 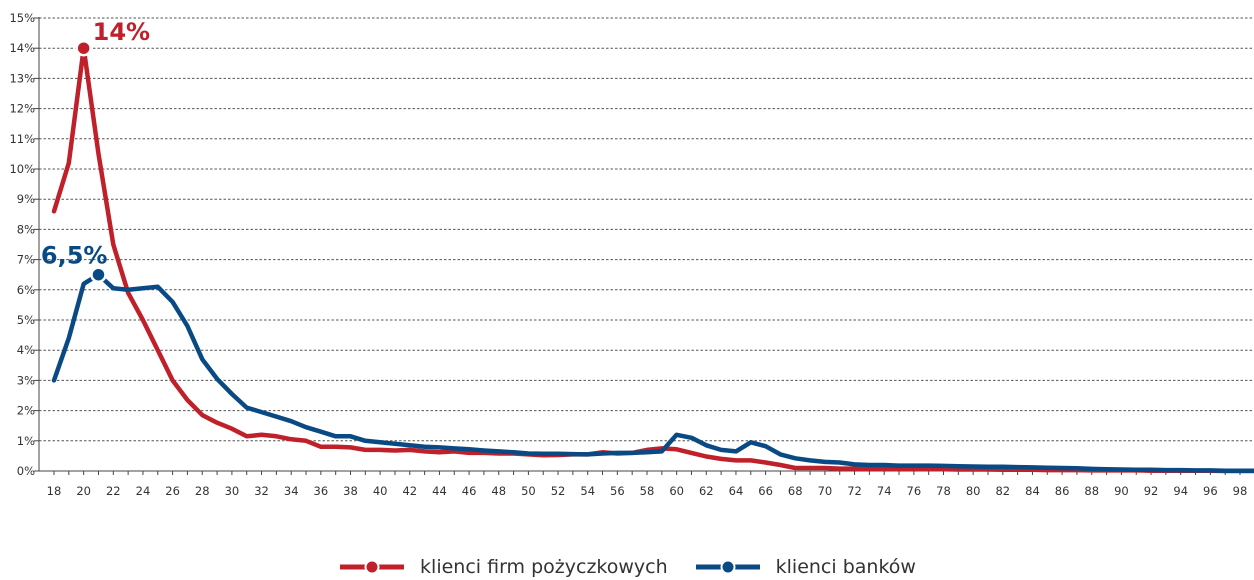 What do you see at coordinates (321, 491) in the screenshot?
I see `x-tick-label: 36` at bounding box center [321, 491].